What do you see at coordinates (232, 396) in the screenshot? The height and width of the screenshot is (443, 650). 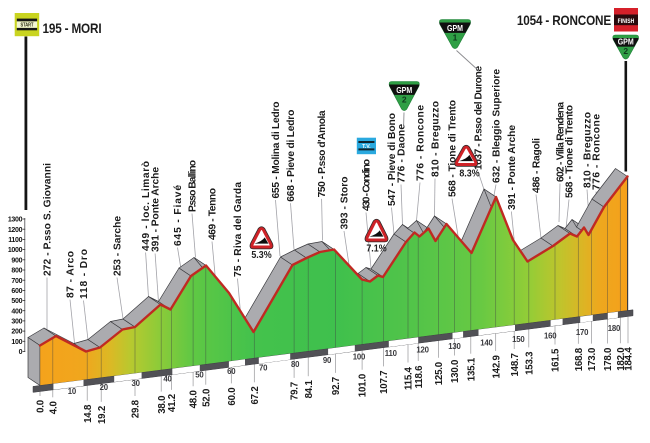 I see `svg-text: 60.0` at bounding box center [232, 396].